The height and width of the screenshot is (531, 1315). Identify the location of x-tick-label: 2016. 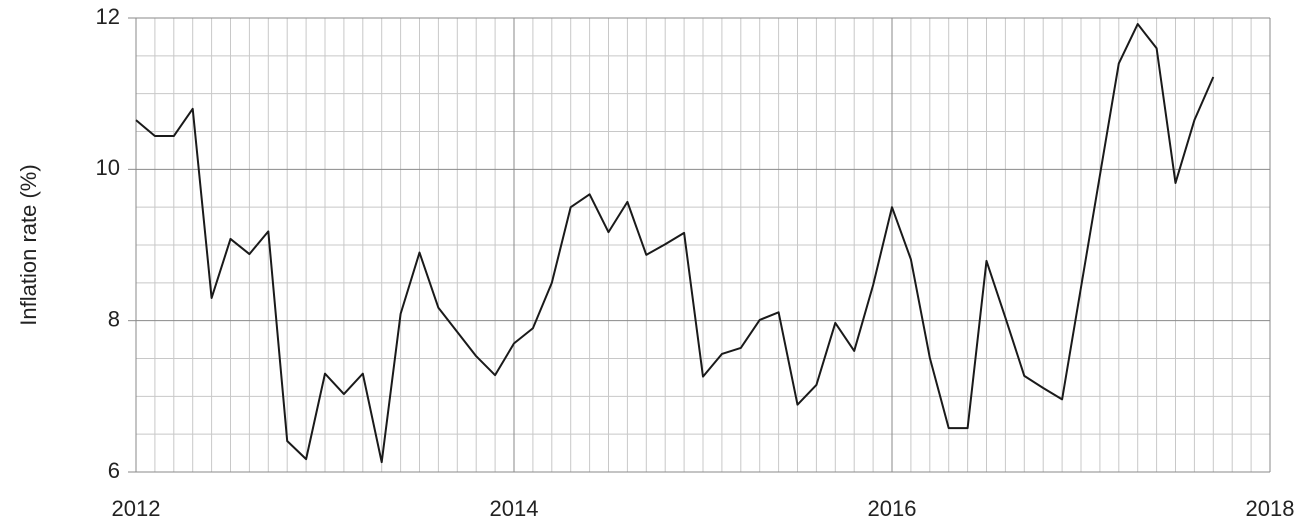
(892, 508).